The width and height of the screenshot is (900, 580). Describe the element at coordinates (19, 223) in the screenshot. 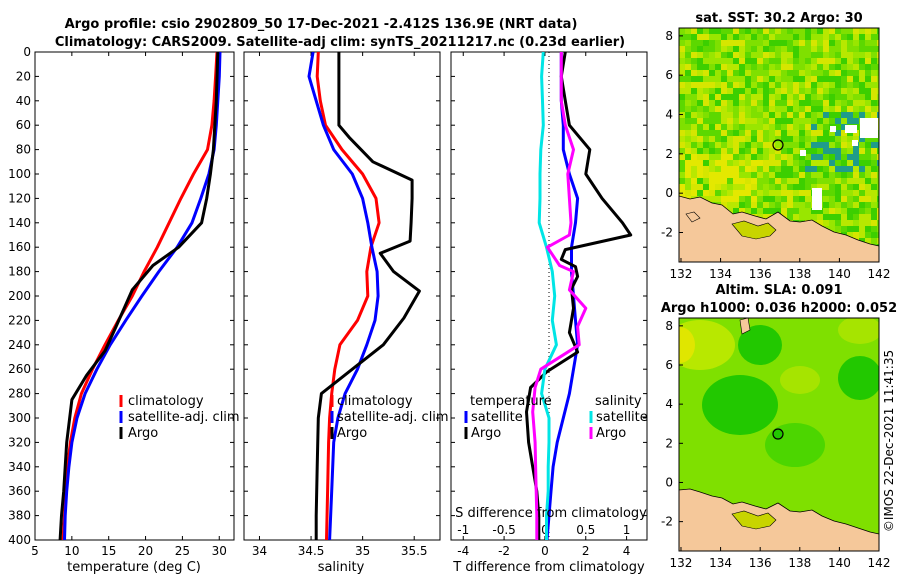

I see `depth-tick-label: 140` at that location.